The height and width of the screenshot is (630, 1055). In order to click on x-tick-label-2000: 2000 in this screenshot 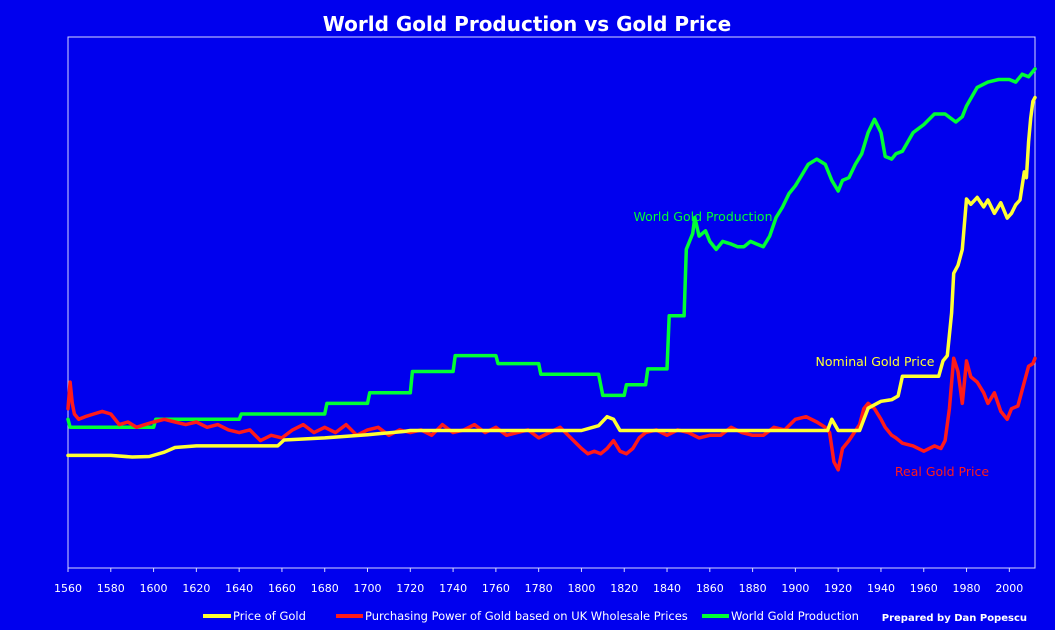, I will do `click(1009, 588)`.